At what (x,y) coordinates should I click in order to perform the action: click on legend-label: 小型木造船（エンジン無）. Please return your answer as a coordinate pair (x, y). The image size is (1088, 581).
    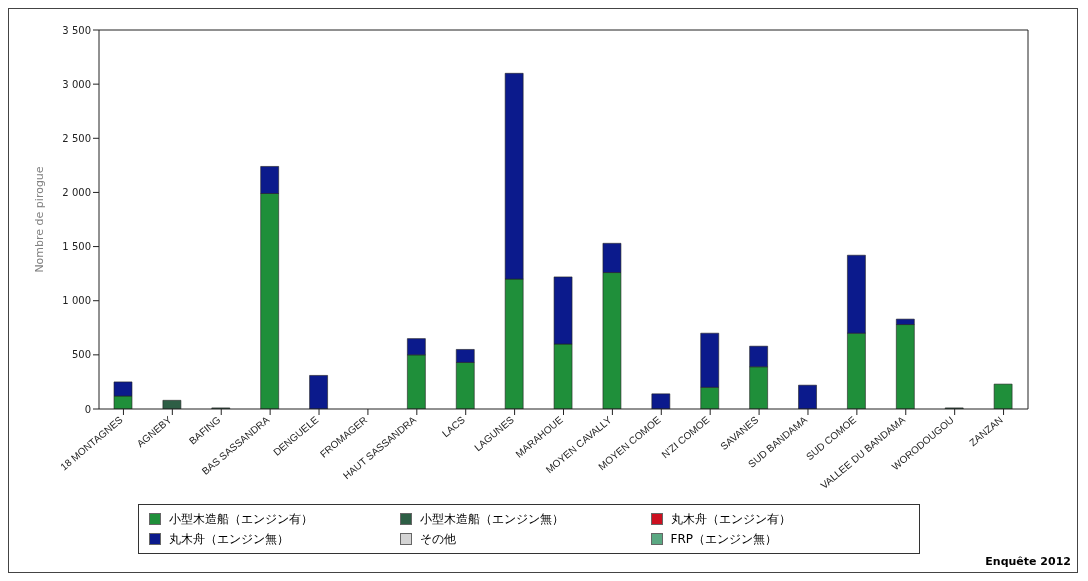
    Looking at the image, I should click on (491, 519).